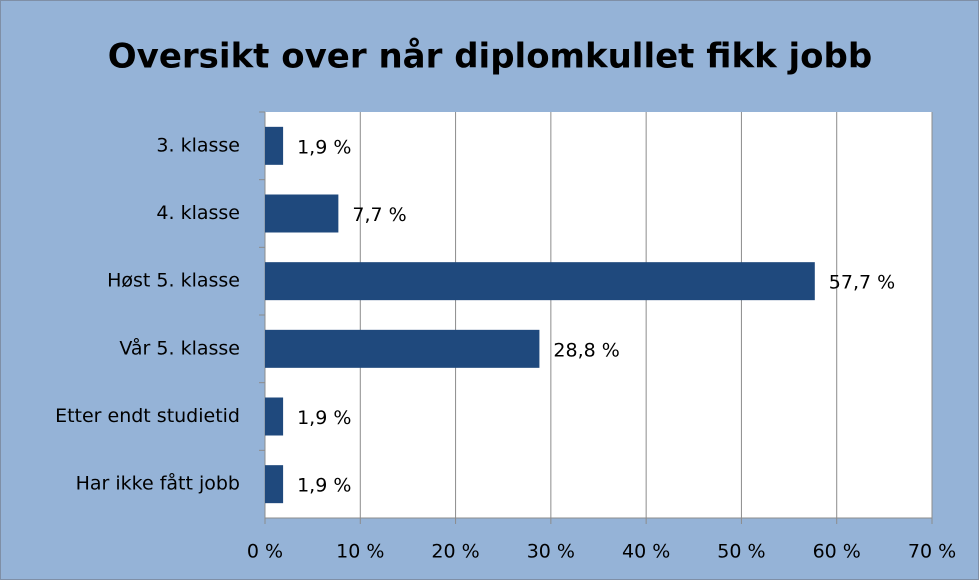  I want to click on x-tick-label: 60 %, so click(837, 552).